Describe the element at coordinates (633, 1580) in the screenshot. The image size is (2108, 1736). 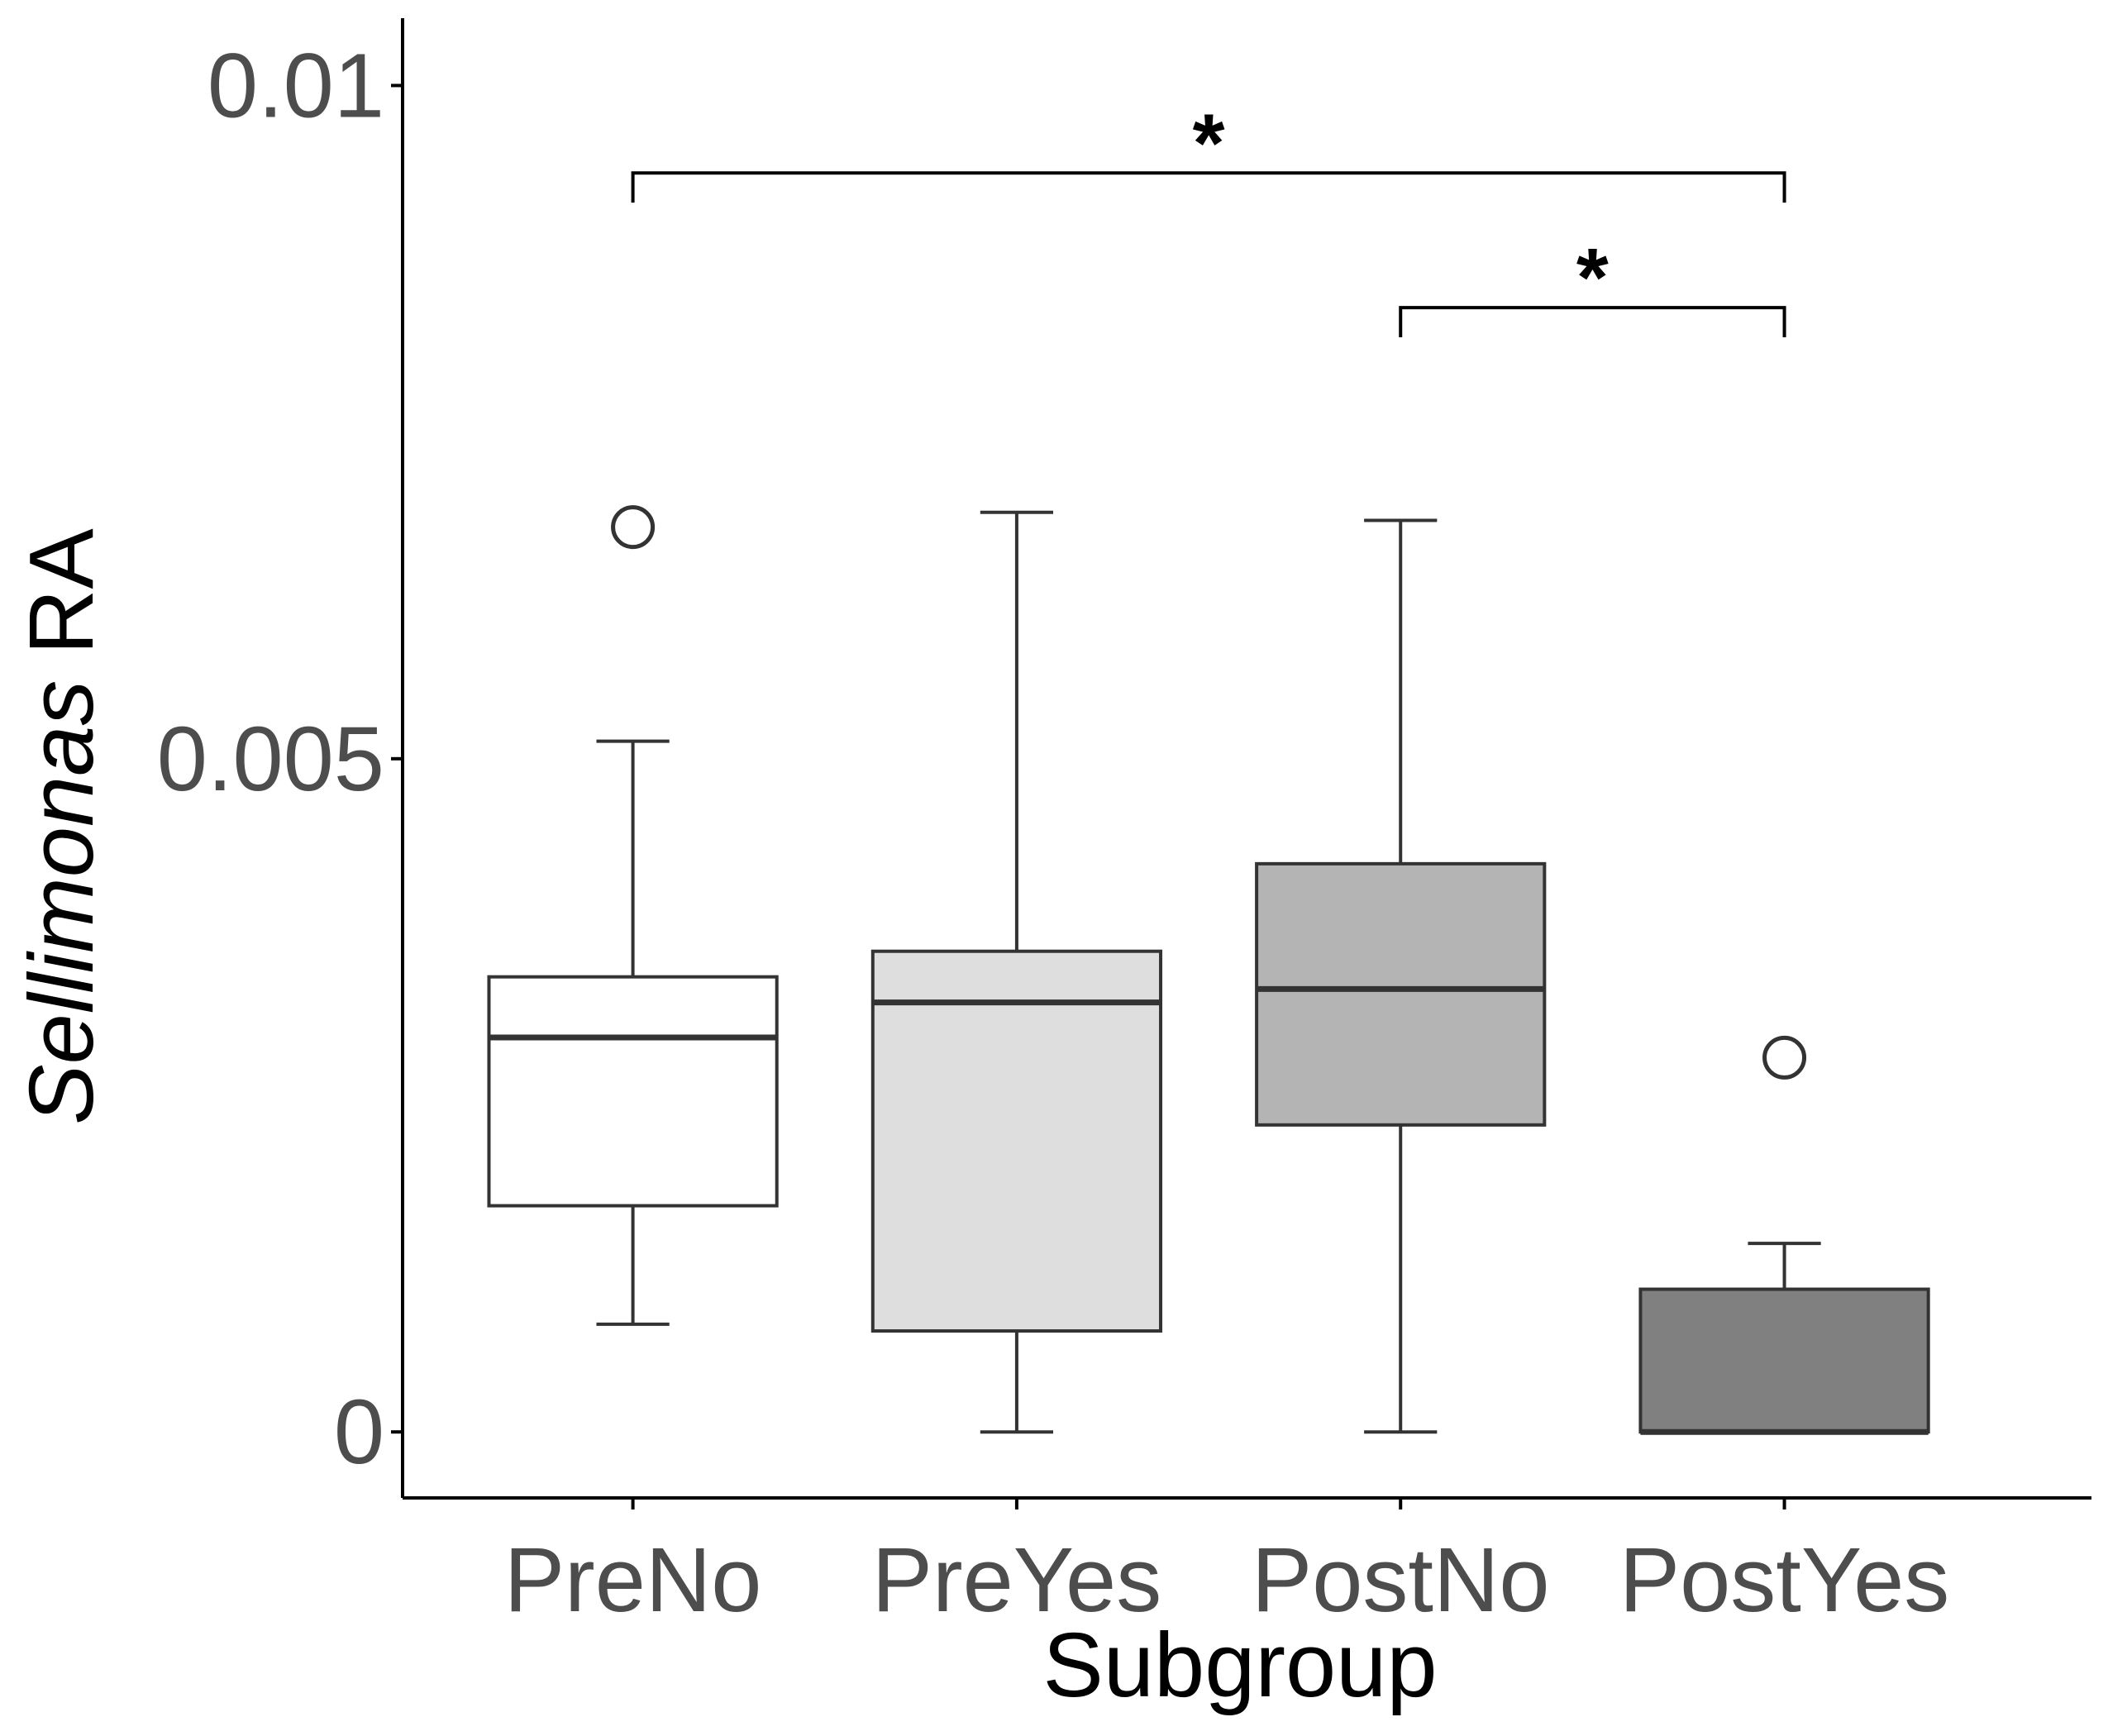
I see `x-tick-label: PreNo` at that location.